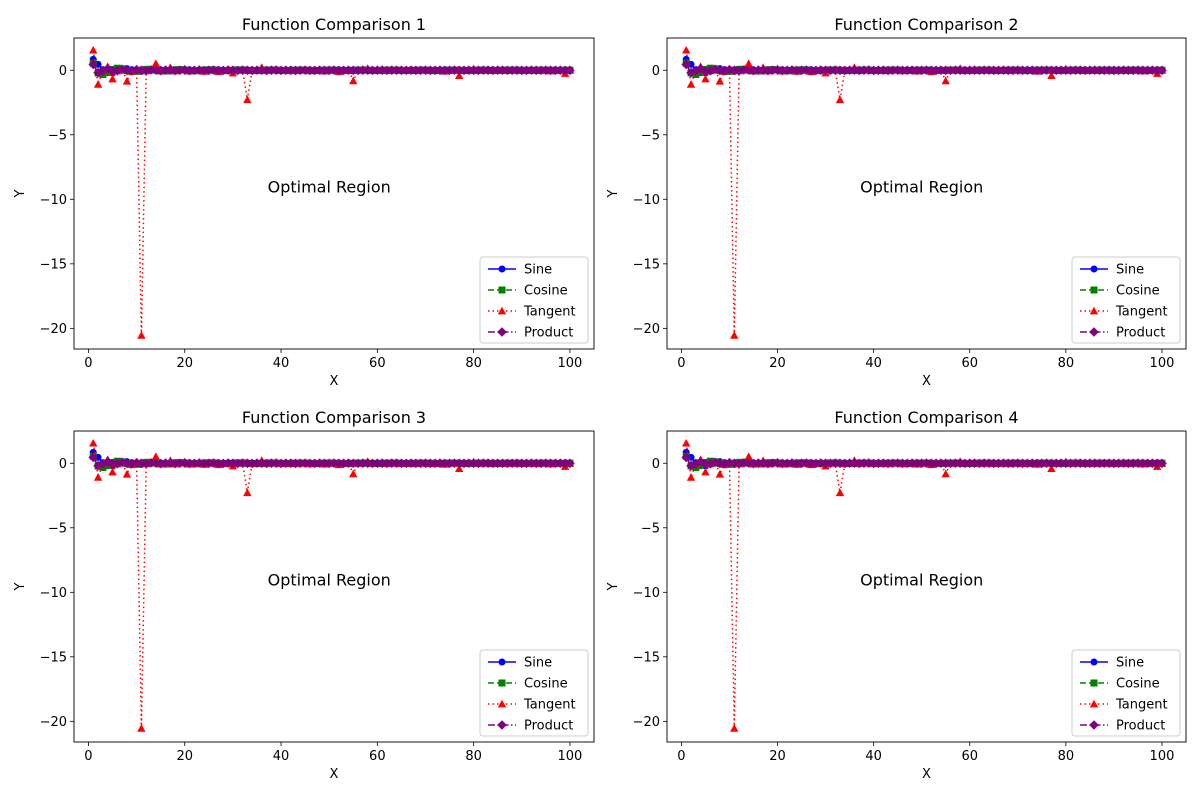 The image size is (1200, 800). I want to click on legend: Sine Cosine Tangent Product, so click(534, 693).